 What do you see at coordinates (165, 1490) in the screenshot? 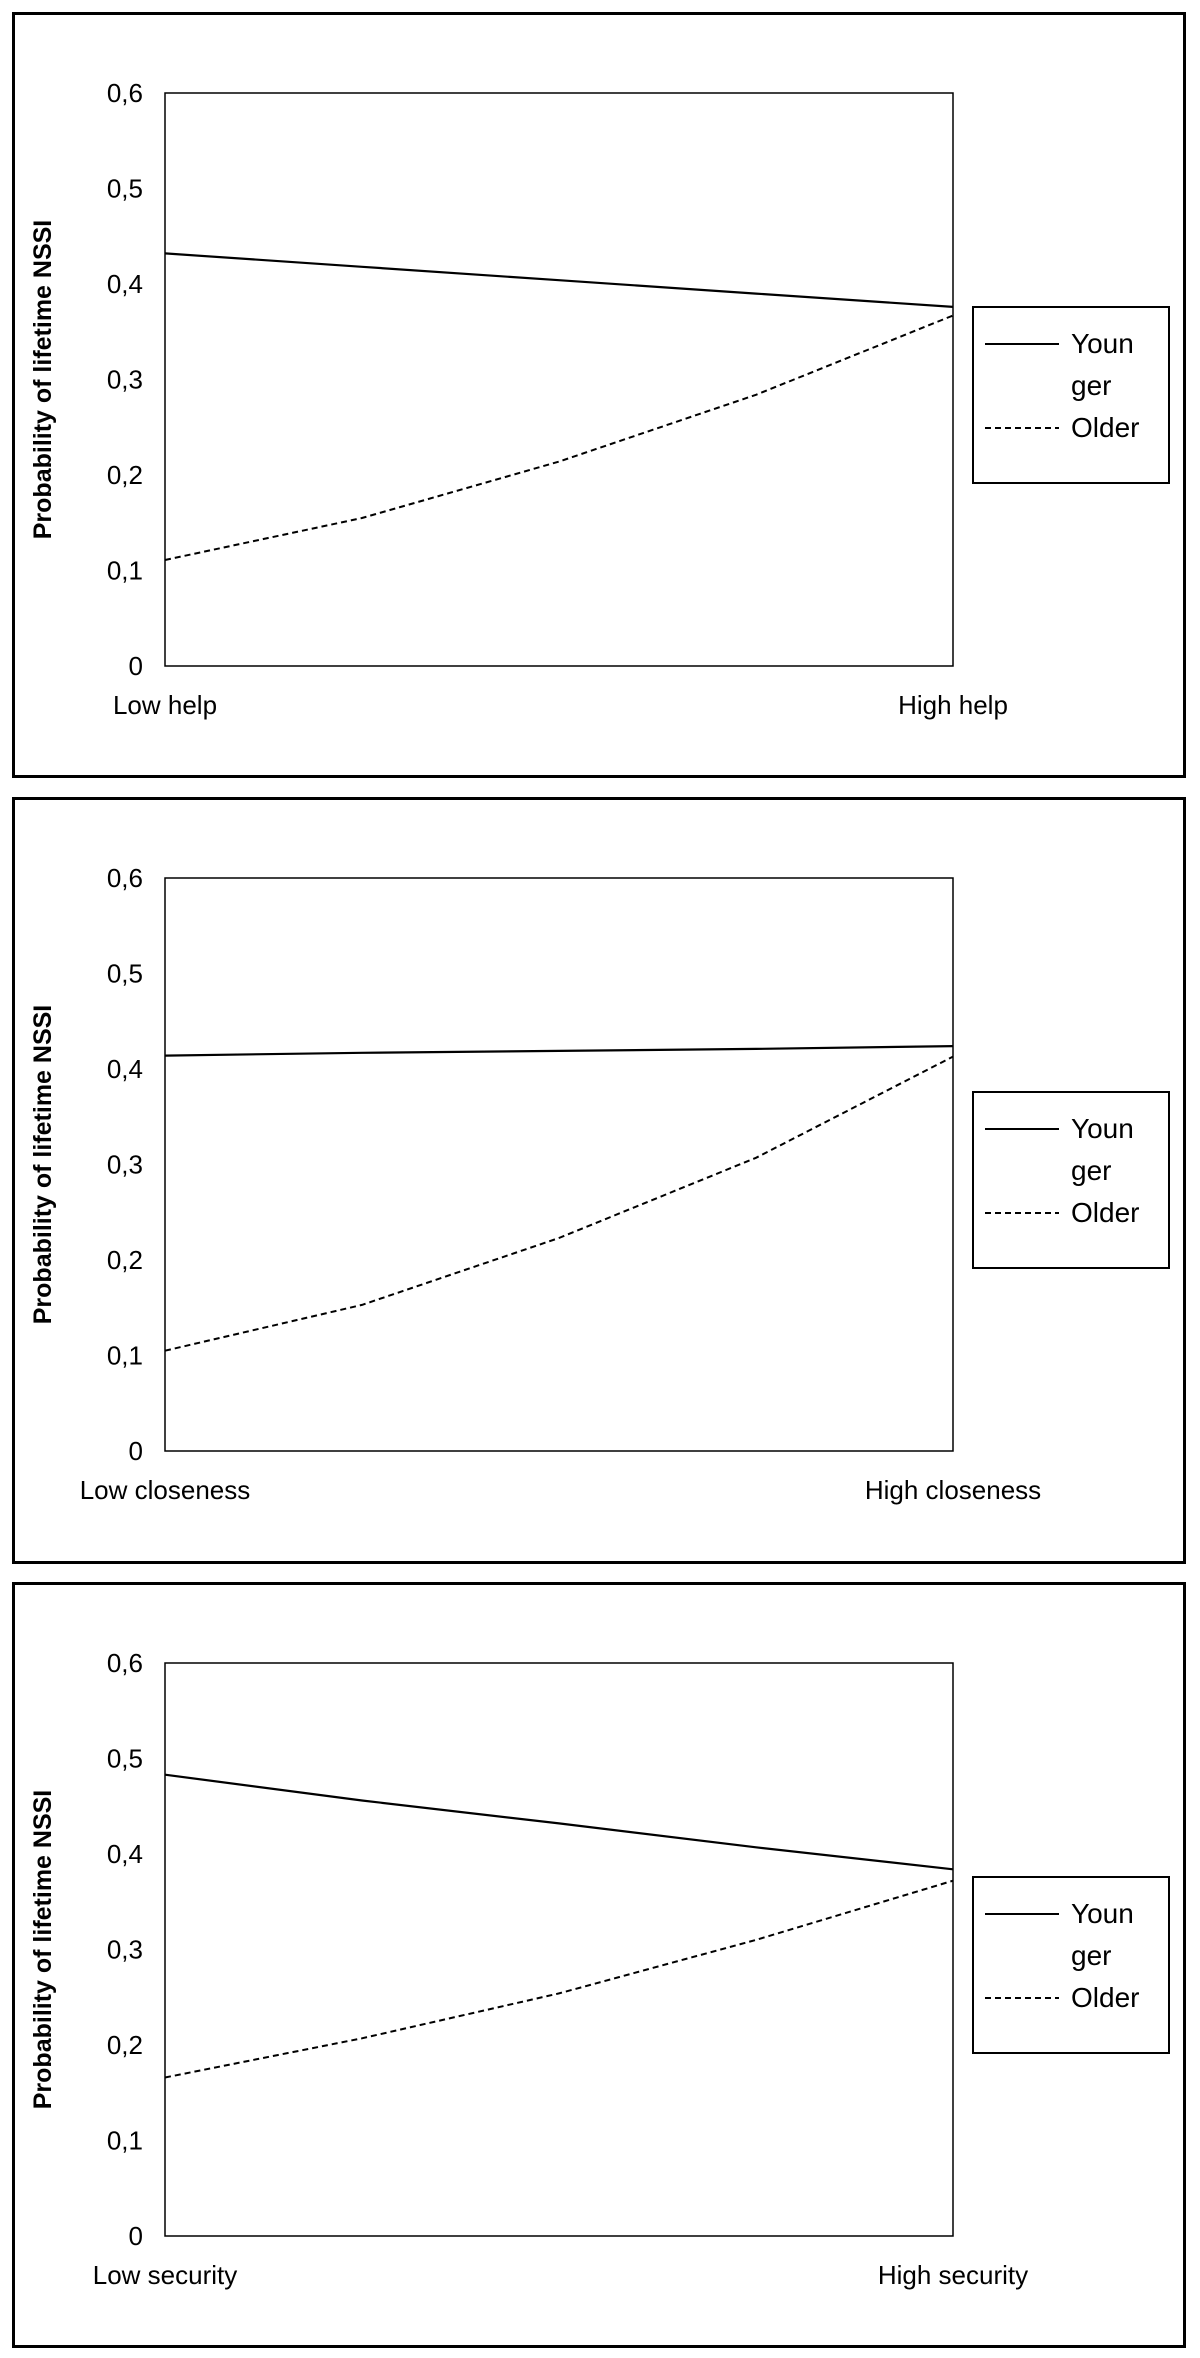
I see `x-tick-label: Low closeness` at bounding box center [165, 1490].